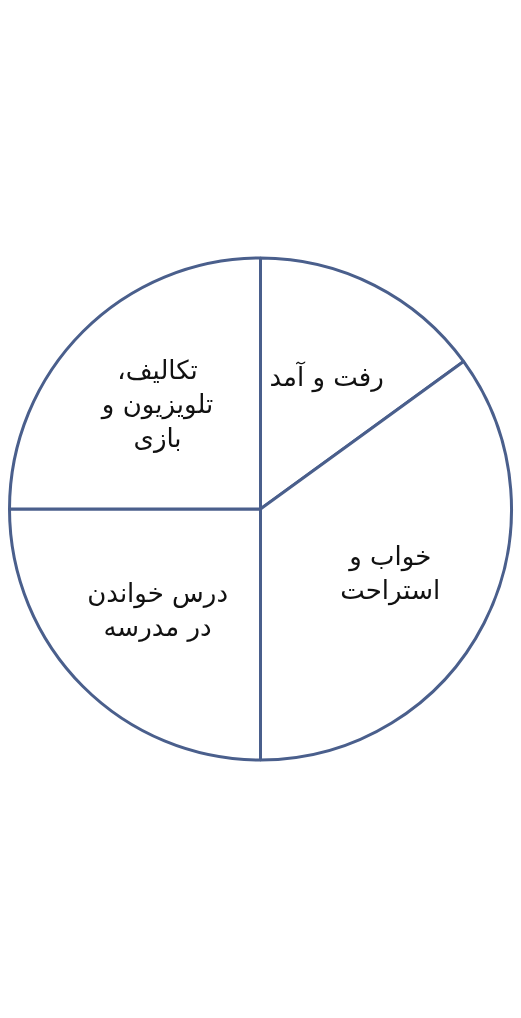 This screenshot has height=1018, width=521. Describe the element at coordinates (156, 403) in the screenshot. I see `slice-label: تکالیف، تلویزیون و بازی` at that location.